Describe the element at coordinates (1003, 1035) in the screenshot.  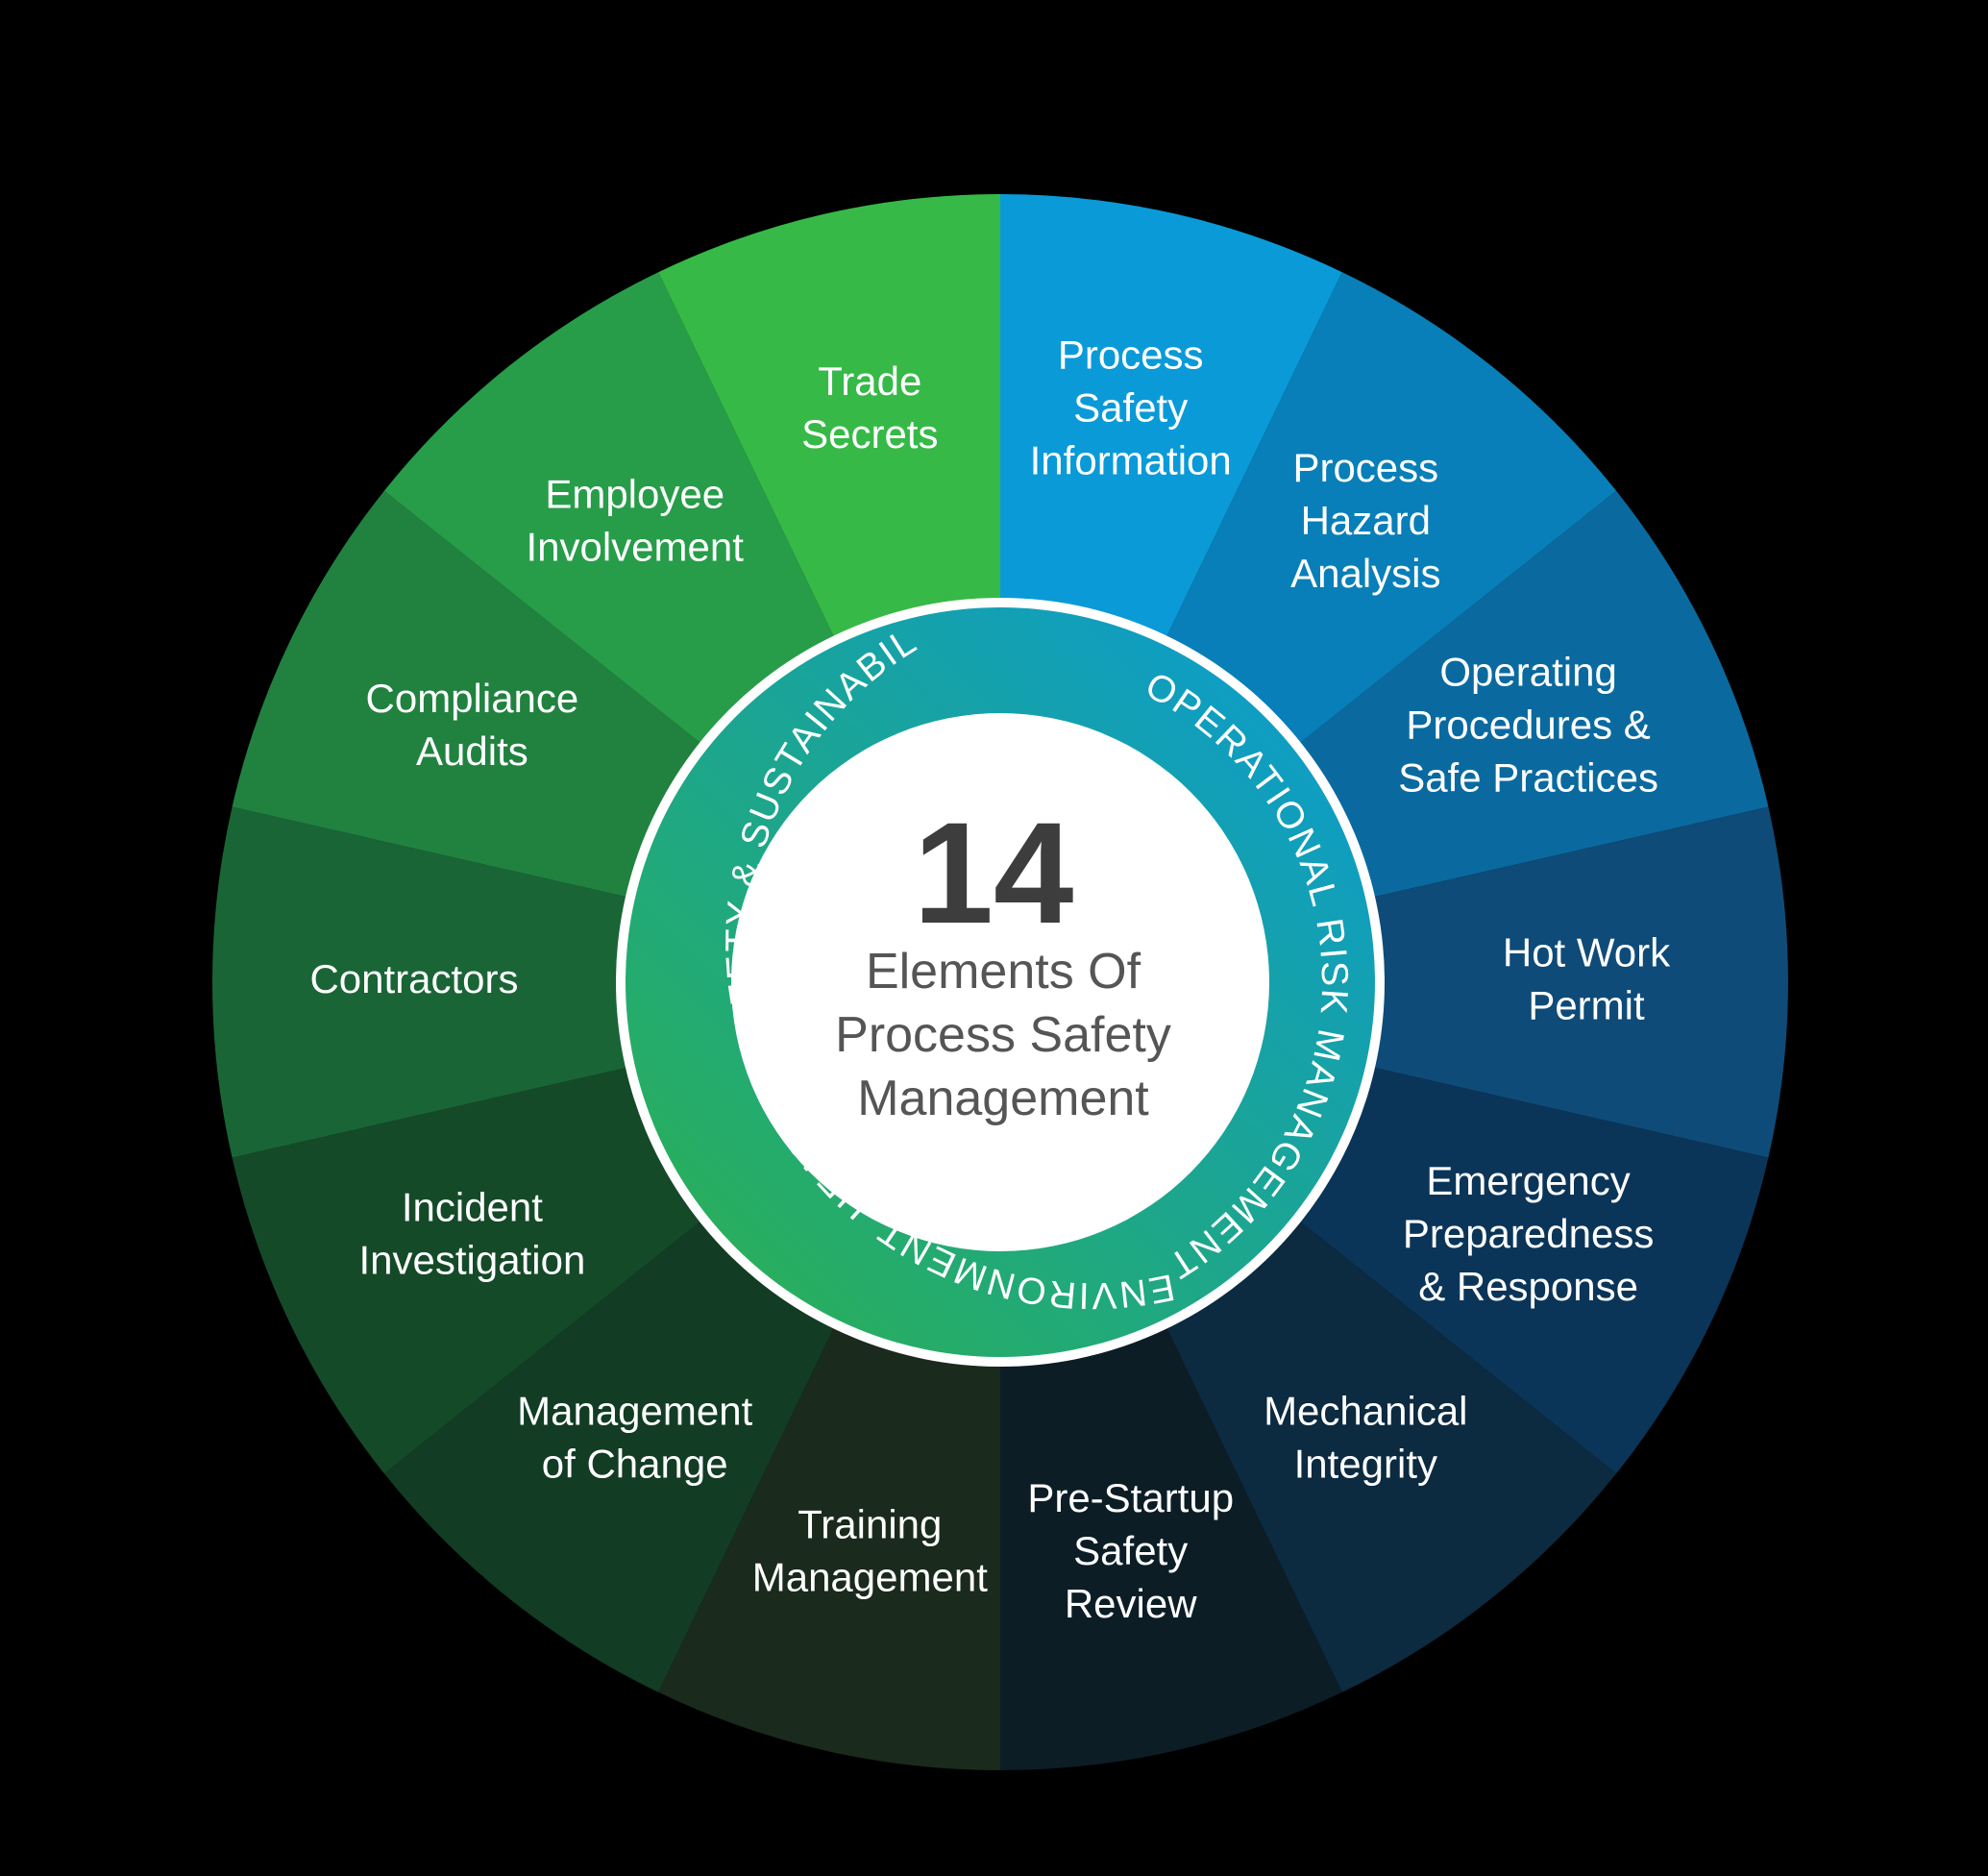
I see `center-line-2: Process Safety` at that location.